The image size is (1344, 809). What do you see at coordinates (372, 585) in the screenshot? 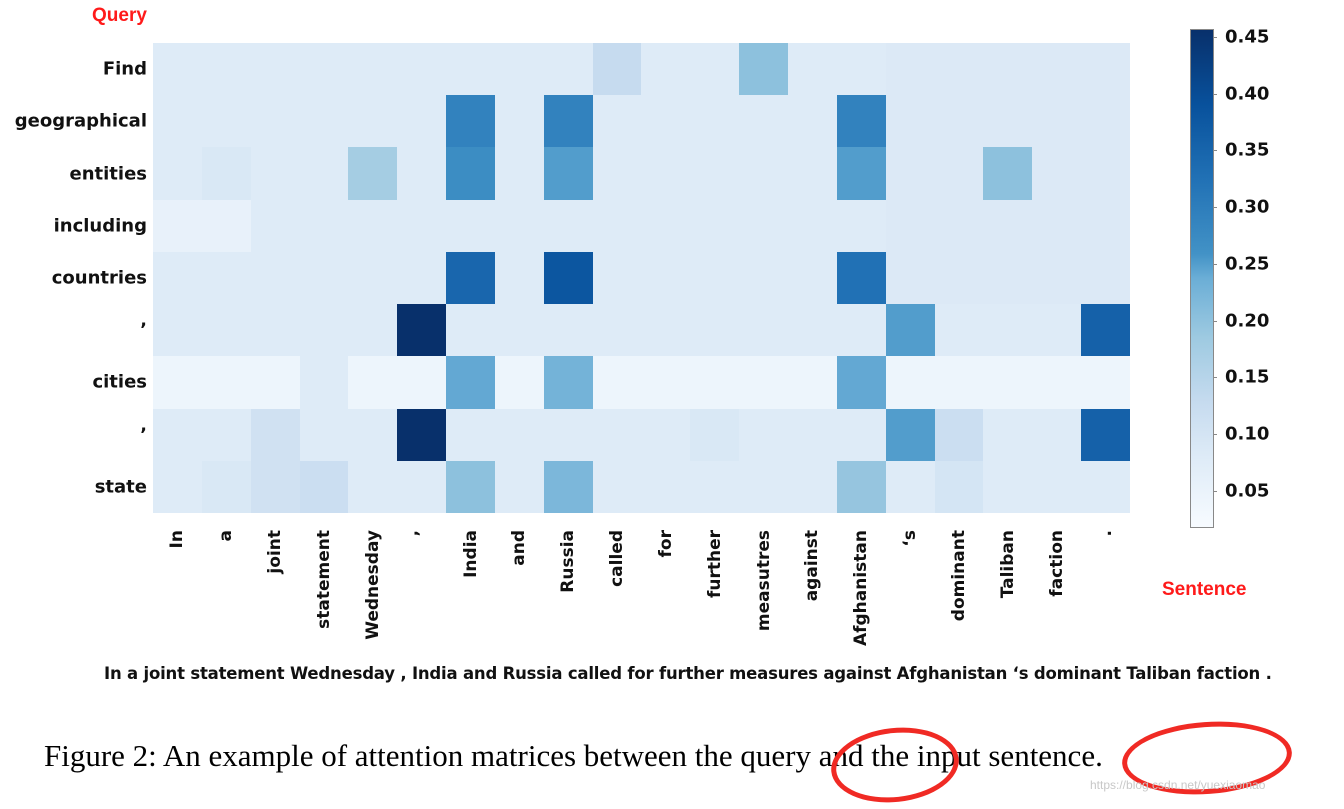
I see `x-tick-label: Wednesday` at bounding box center [372, 585].